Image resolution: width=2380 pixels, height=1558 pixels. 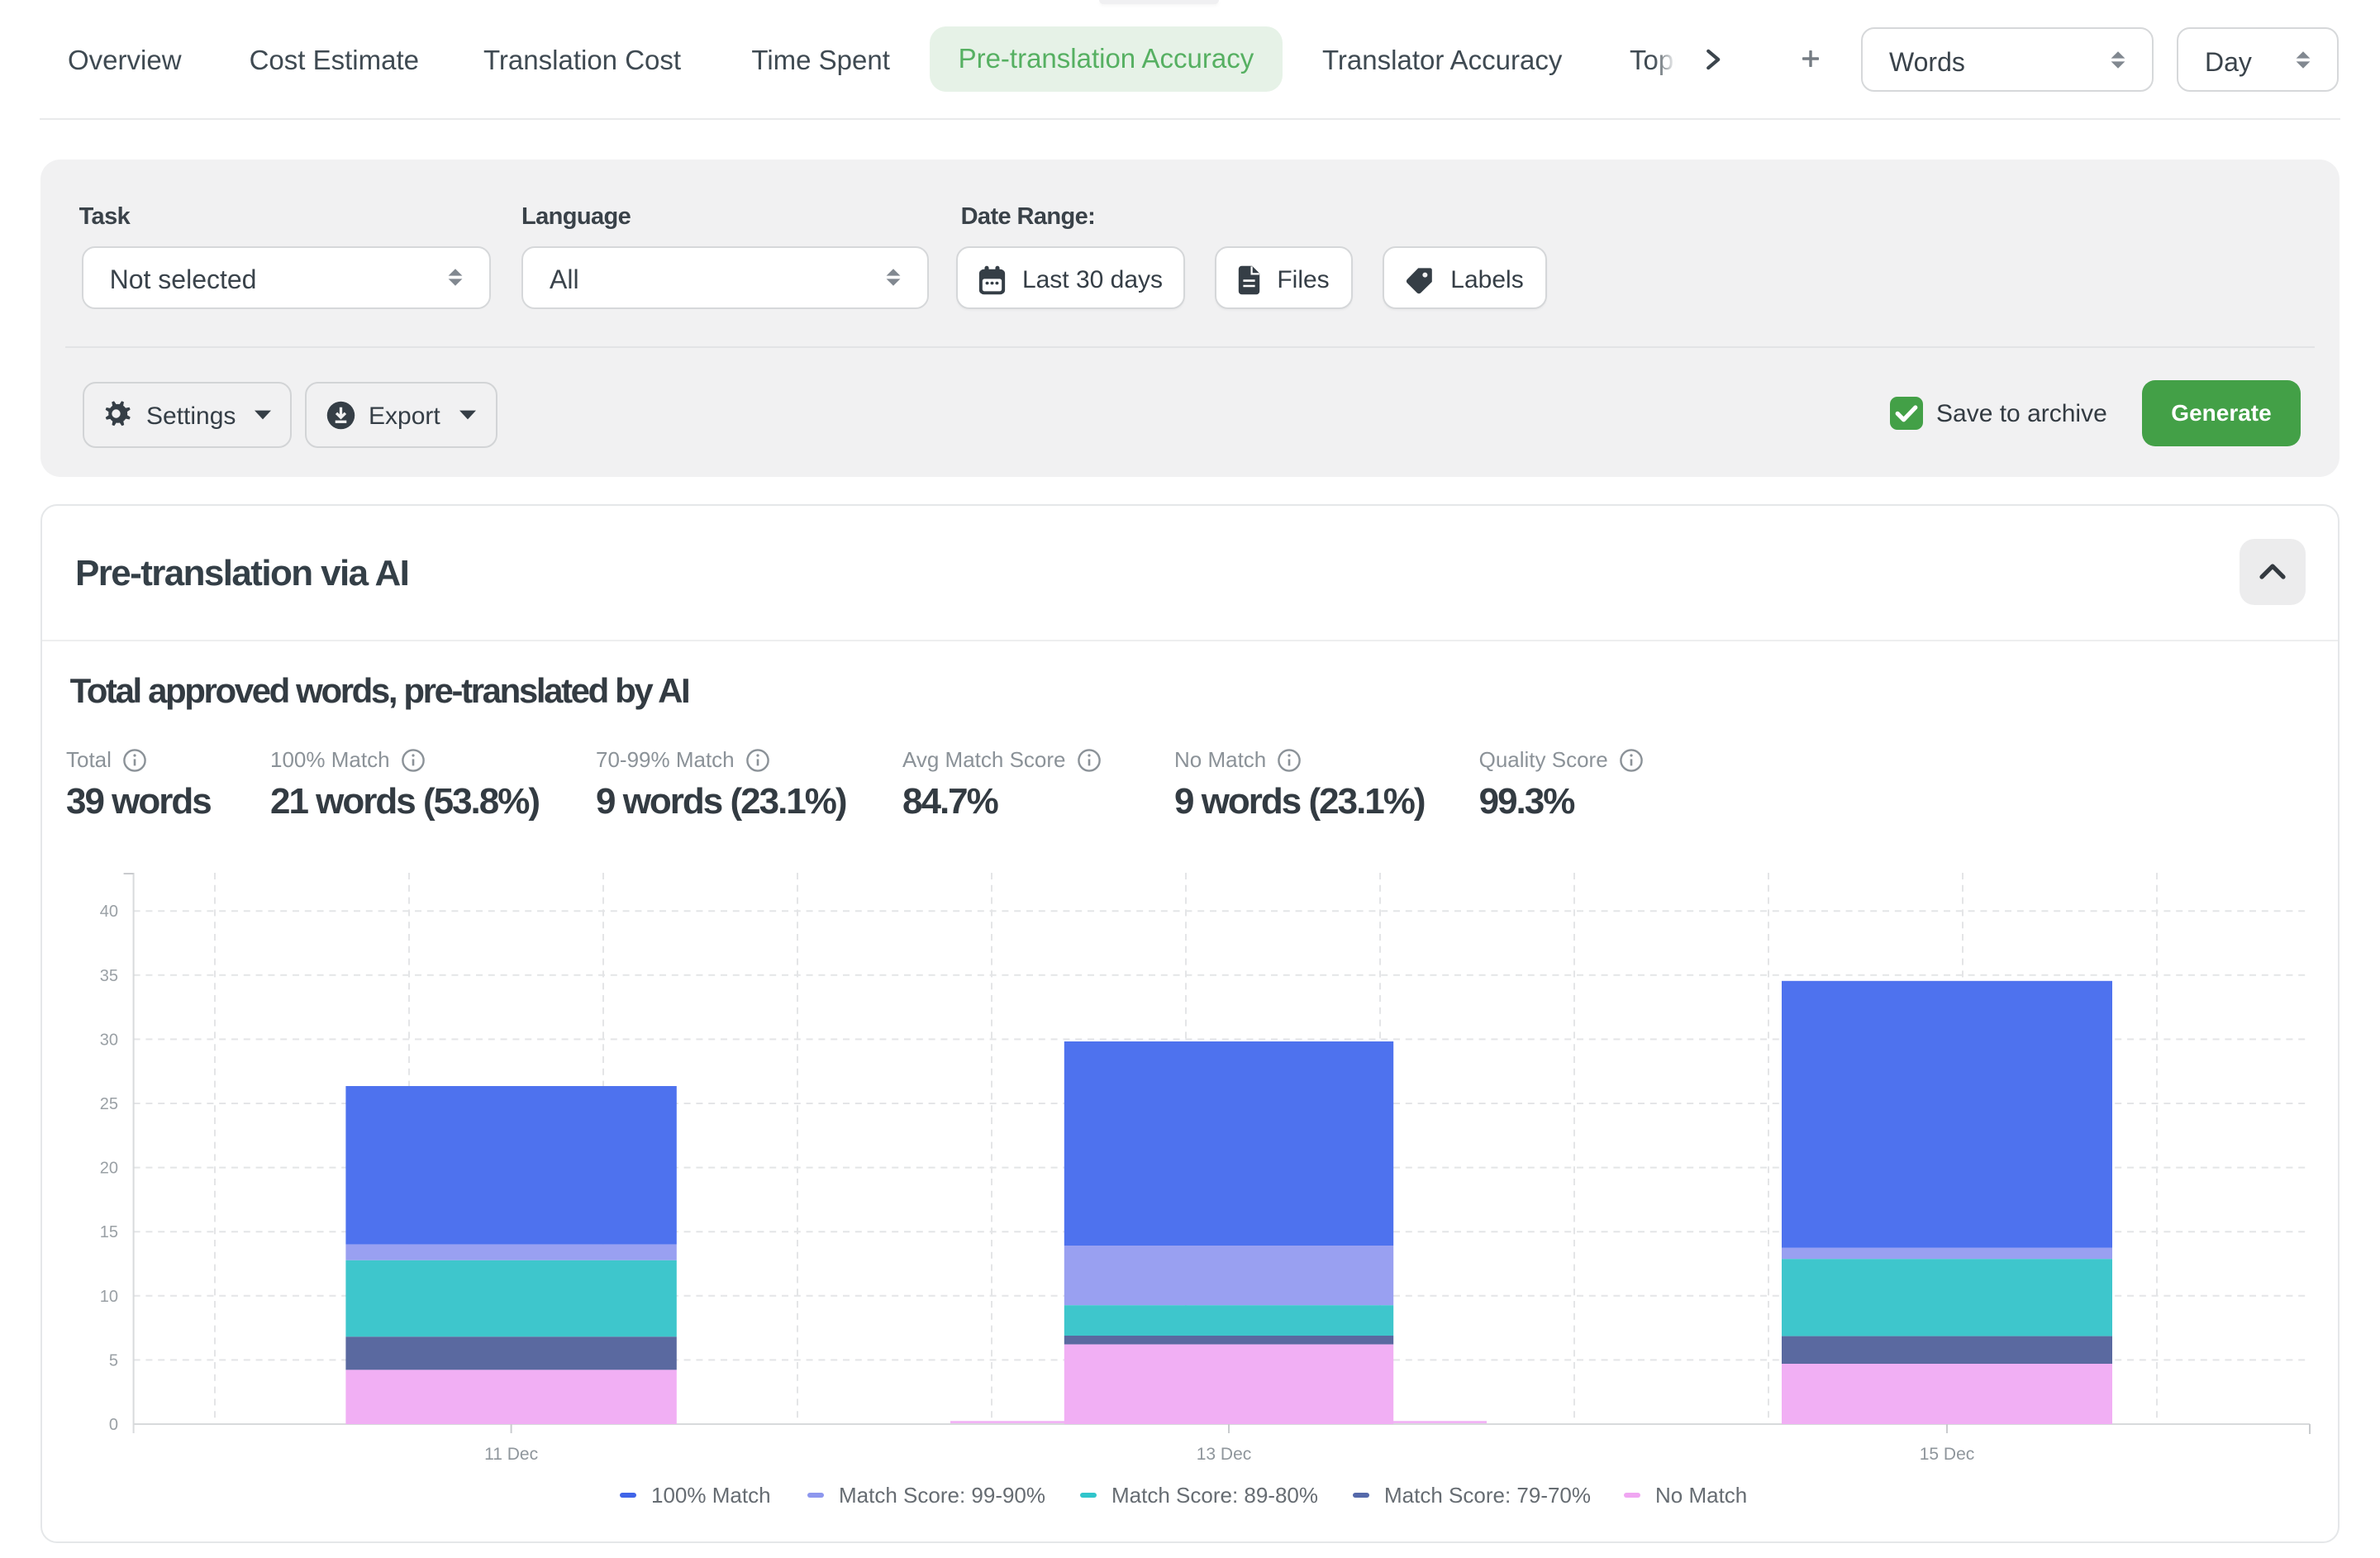 I want to click on svg-text: 11 Dec, so click(x=511, y=1454).